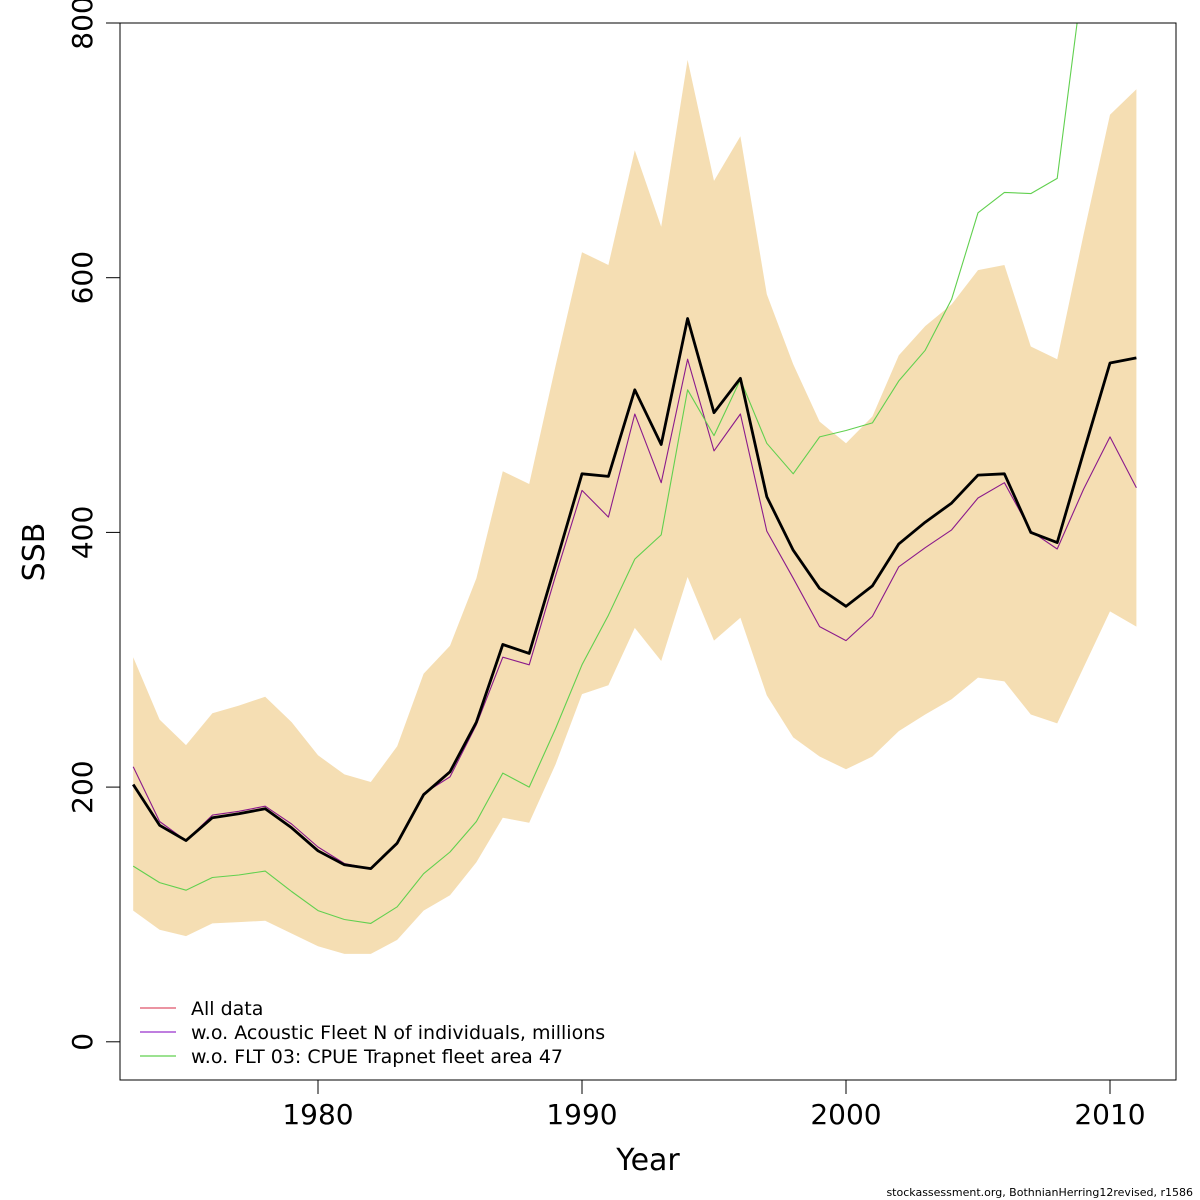 This screenshot has height=1200, width=1200. Describe the element at coordinates (82, 786) in the screenshot. I see `y-tick-label: 200` at that location.